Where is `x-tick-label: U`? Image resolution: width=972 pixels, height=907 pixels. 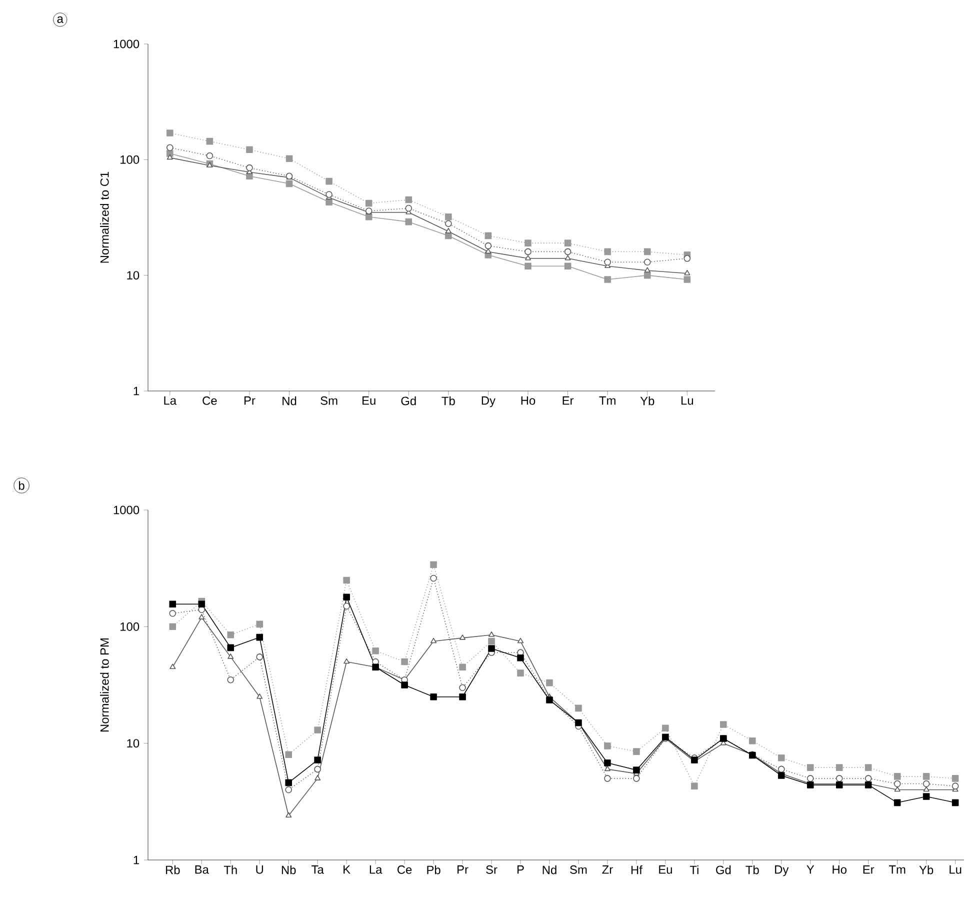
x-tick-label: U is located at coordinates (259, 869).